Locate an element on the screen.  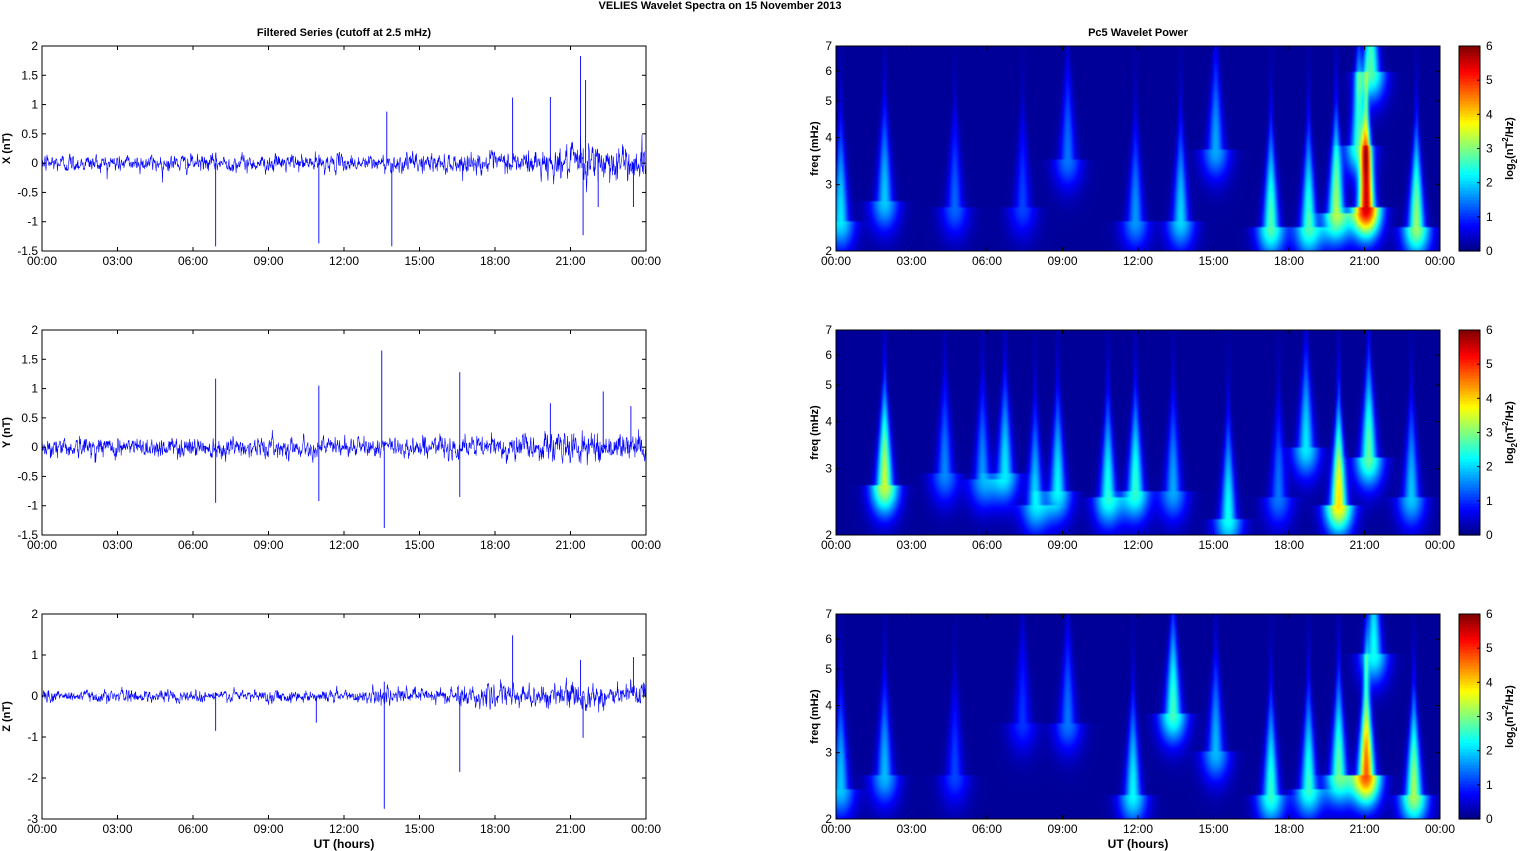
colorbar-label-part: (nT is located at coordinates (1510, 150).